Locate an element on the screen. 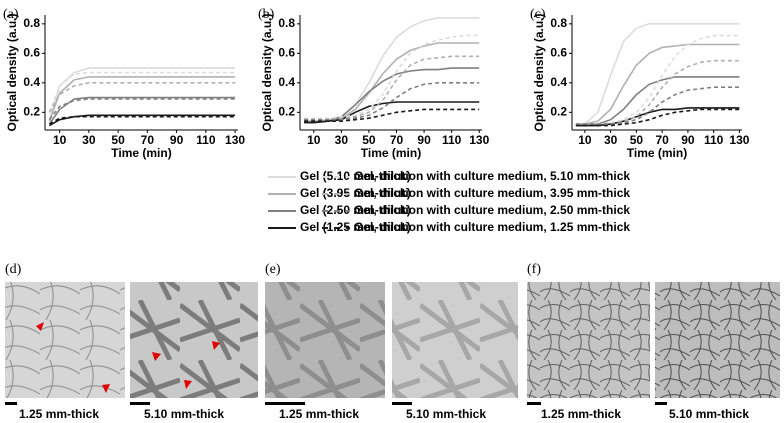 This screenshot has width=784, height=423. legend-label: Gel (2.50 mm-thick) is located at coordinates (355, 210).